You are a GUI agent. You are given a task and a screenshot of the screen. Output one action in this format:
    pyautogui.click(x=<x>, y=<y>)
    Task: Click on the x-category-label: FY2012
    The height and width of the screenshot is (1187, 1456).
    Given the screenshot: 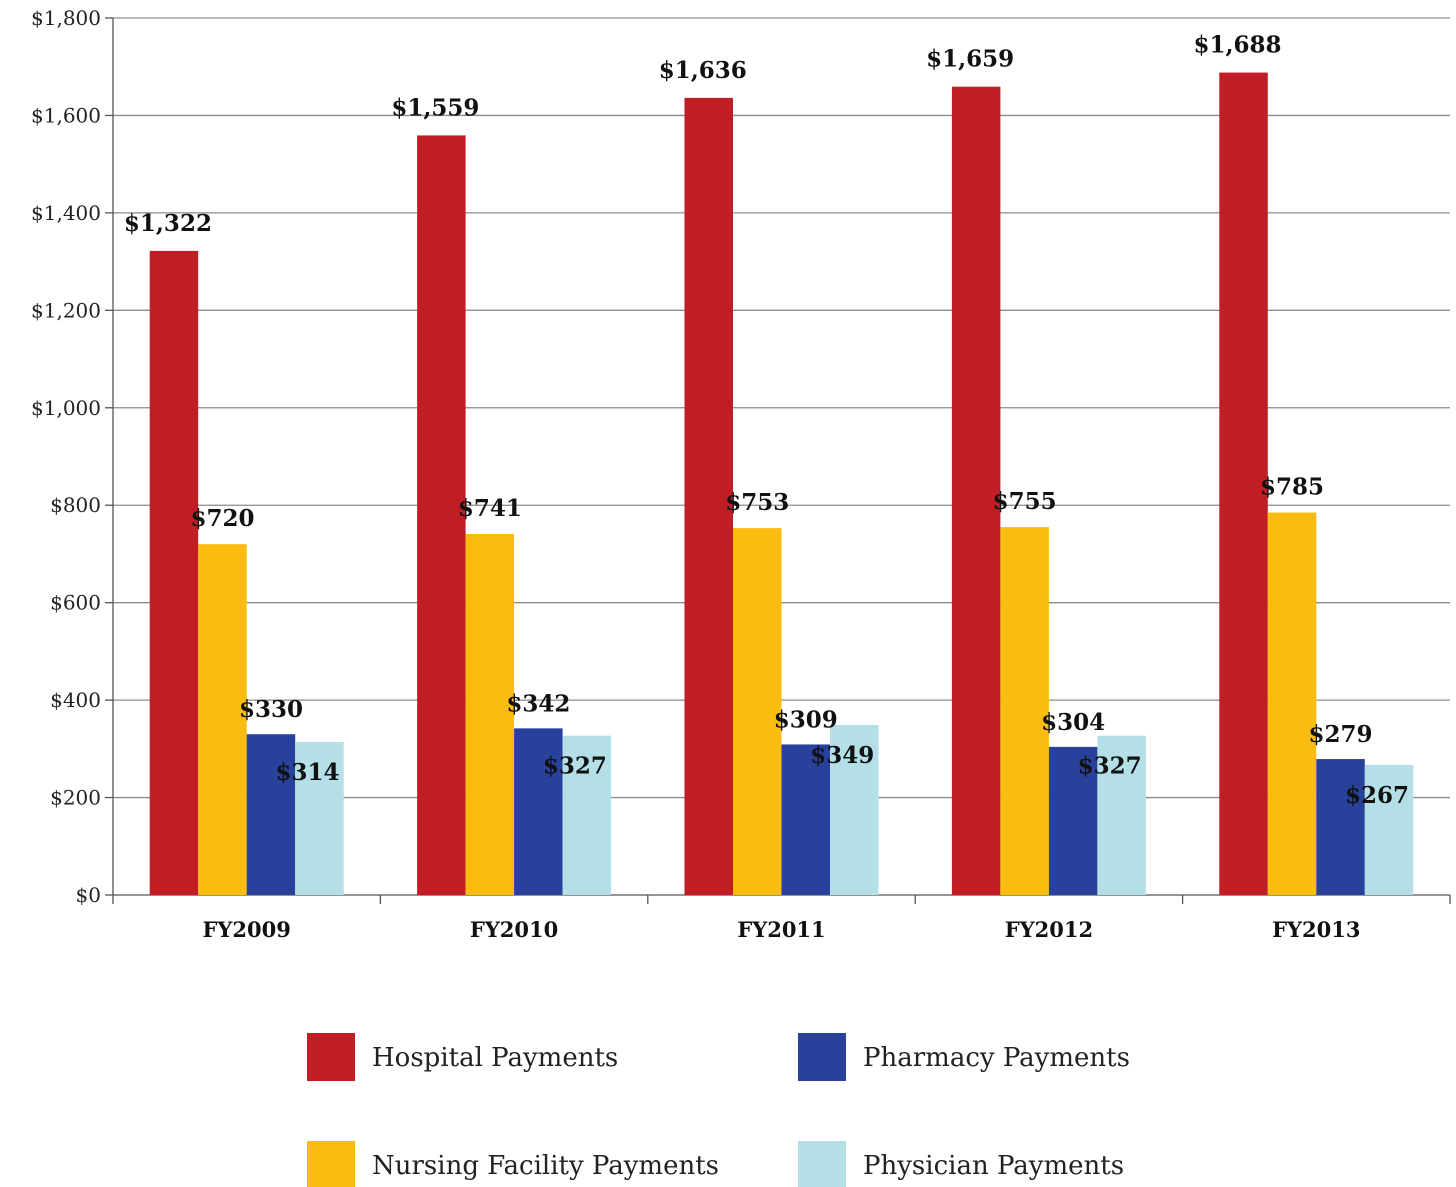 What is the action you would take?
    pyautogui.click(x=1049, y=929)
    